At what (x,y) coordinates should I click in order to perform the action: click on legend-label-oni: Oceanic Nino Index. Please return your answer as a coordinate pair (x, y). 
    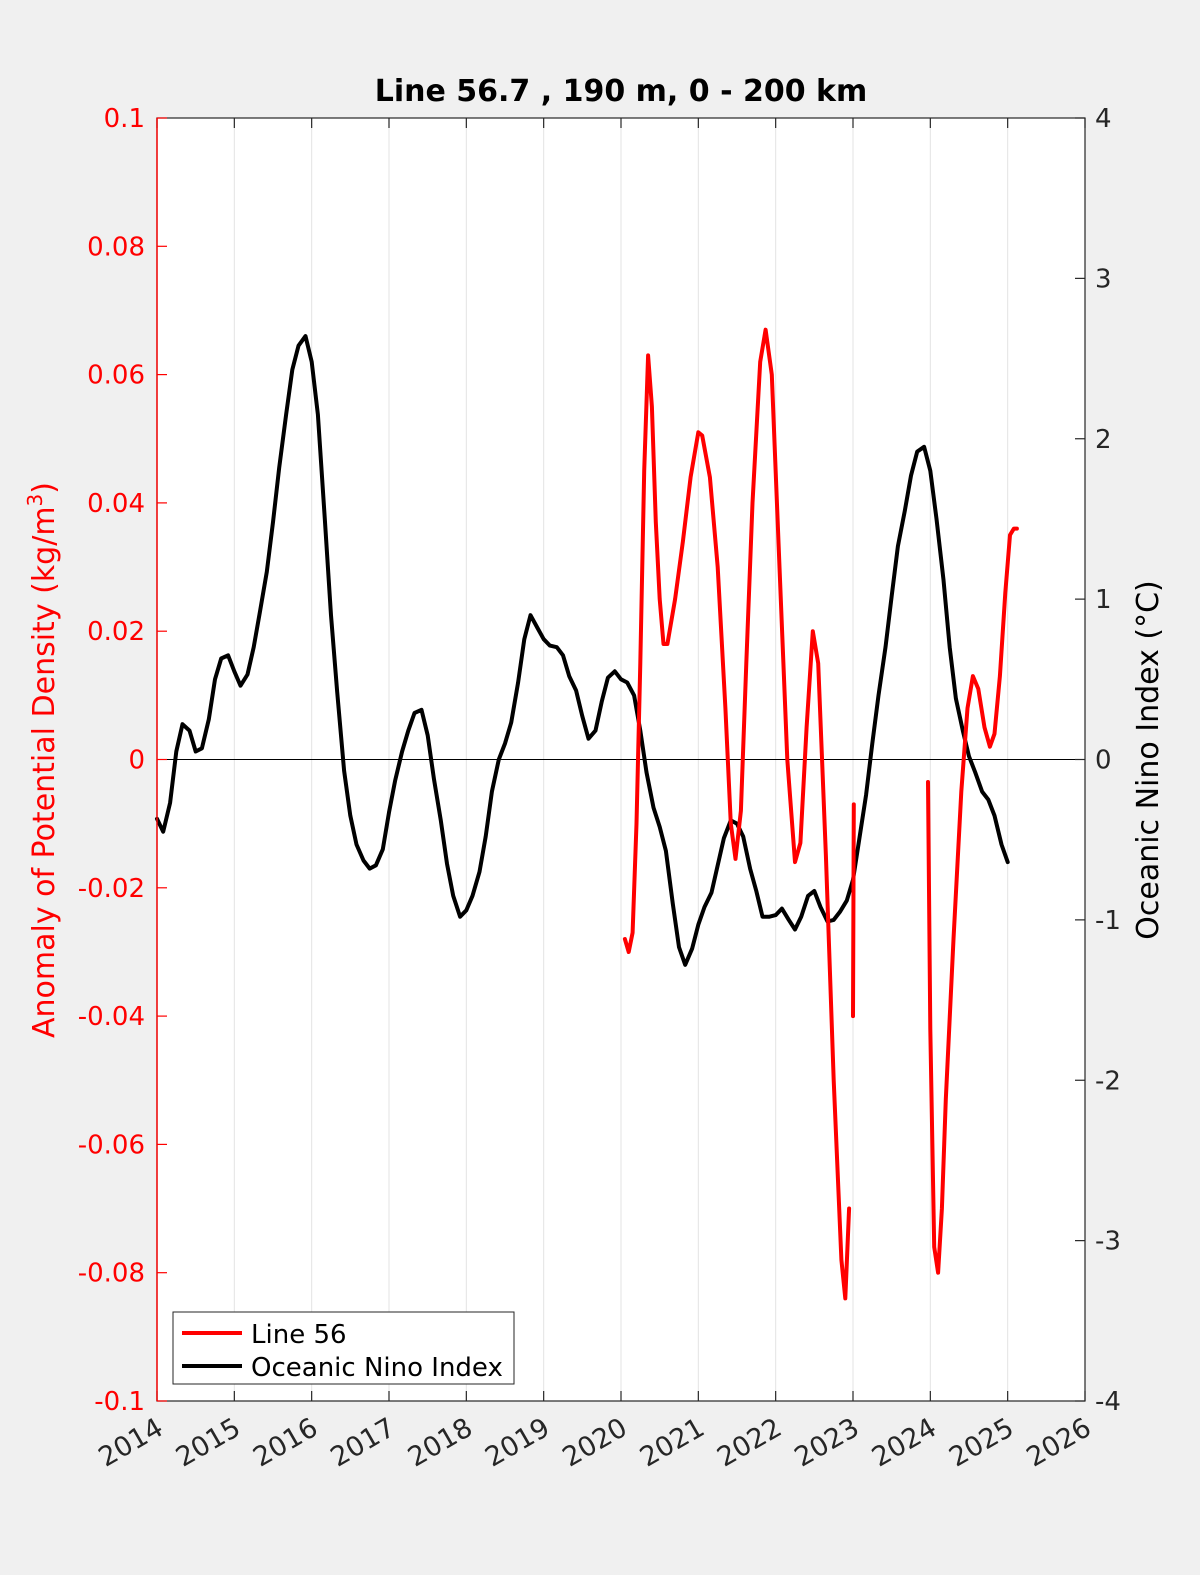
    Looking at the image, I should click on (377, 1368).